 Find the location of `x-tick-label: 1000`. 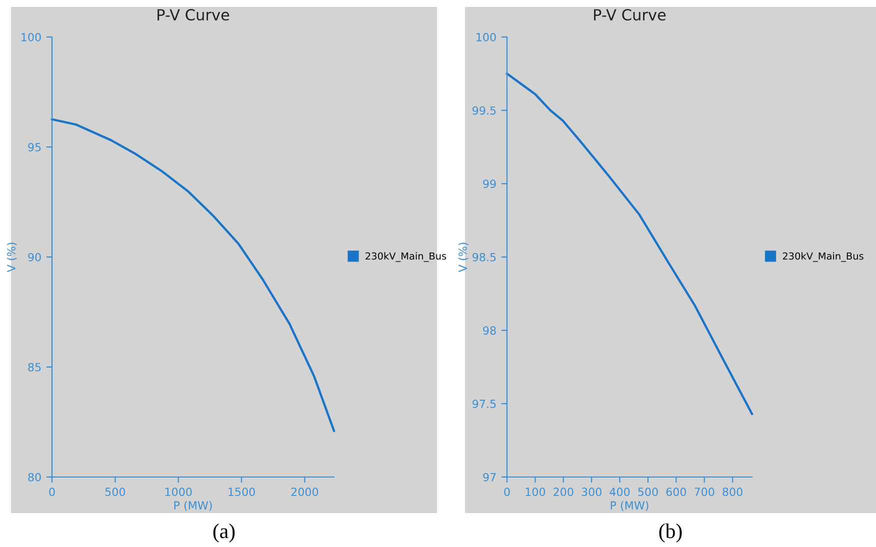

x-tick-label: 1000 is located at coordinates (178, 492).